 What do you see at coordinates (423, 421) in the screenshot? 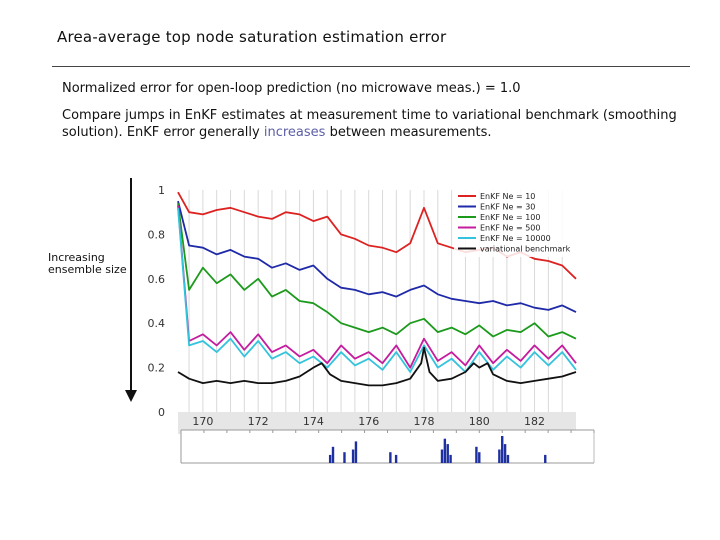
I see `x-tick-label: 178` at bounding box center [423, 421].